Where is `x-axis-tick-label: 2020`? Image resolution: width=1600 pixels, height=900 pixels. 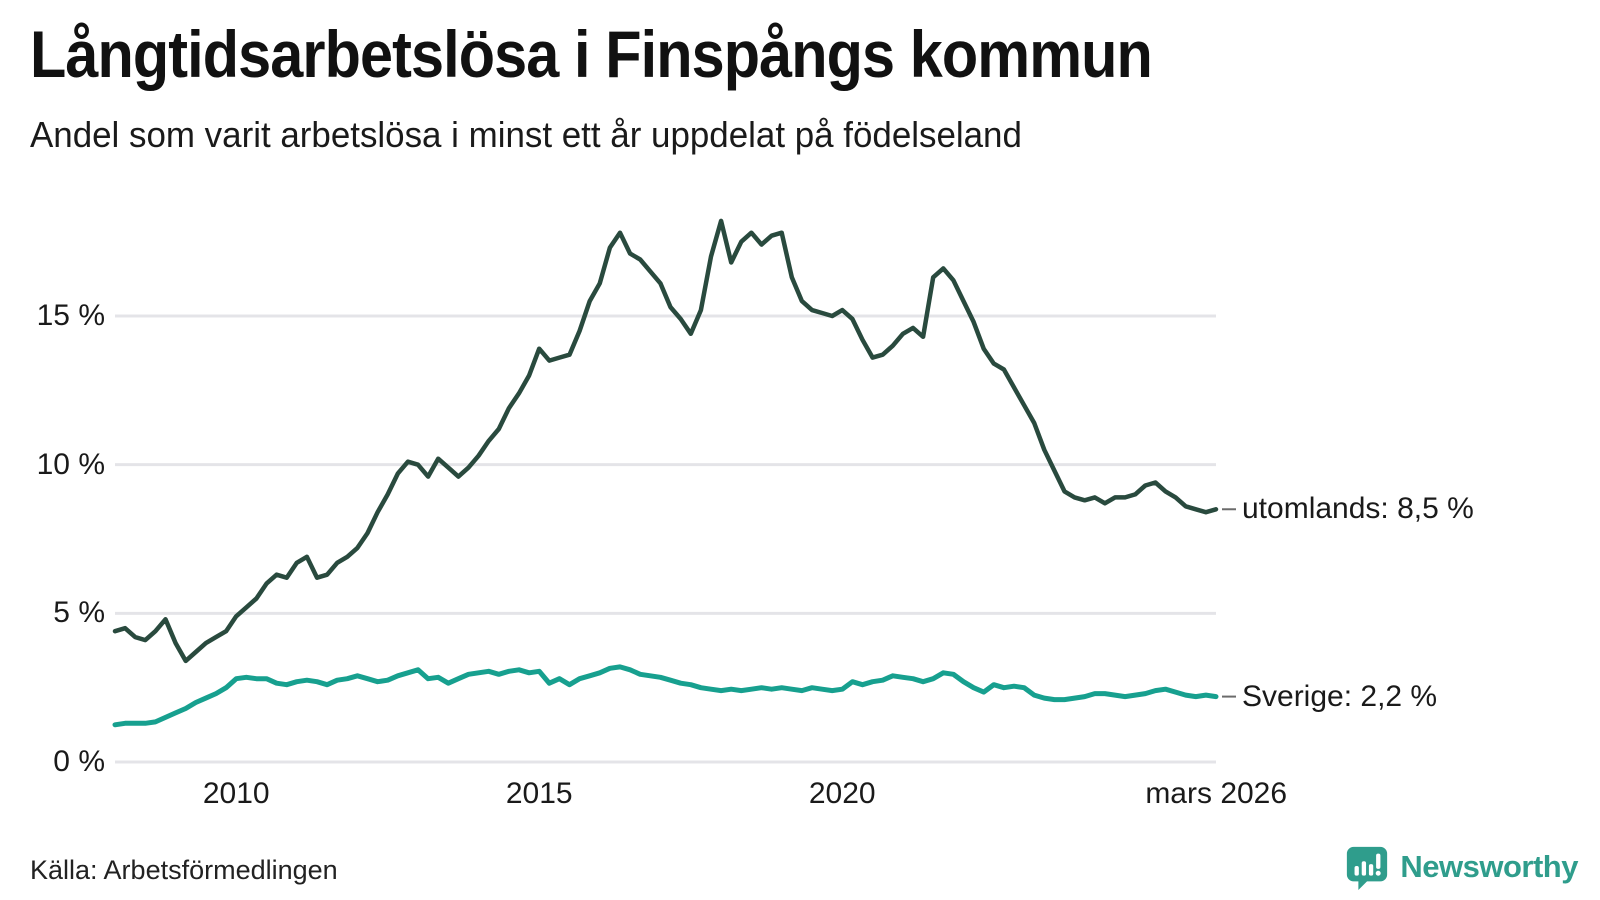 x-axis-tick-label: 2020 is located at coordinates (842, 793).